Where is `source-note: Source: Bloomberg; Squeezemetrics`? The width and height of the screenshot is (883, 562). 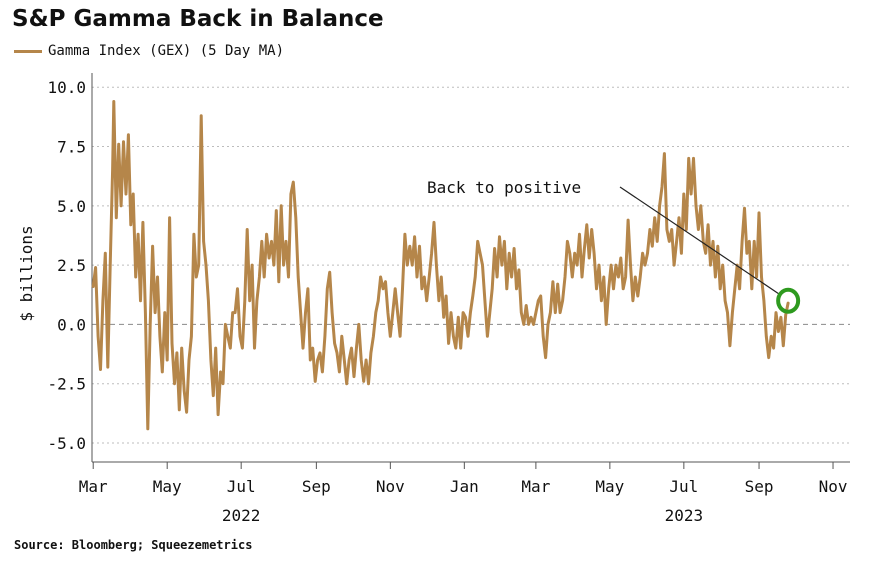
source-note: Source: Bloomberg; Squeezemetrics is located at coordinates (133, 545).